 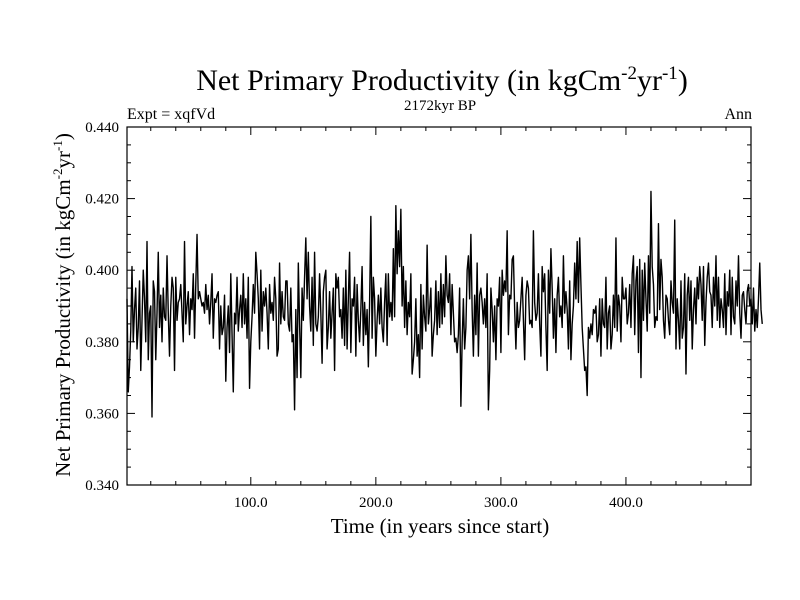 What do you see at coordinates (501, 503) in the screenshot?
I see `x-tick-label: 300.0` at bounding box center [501, 503].